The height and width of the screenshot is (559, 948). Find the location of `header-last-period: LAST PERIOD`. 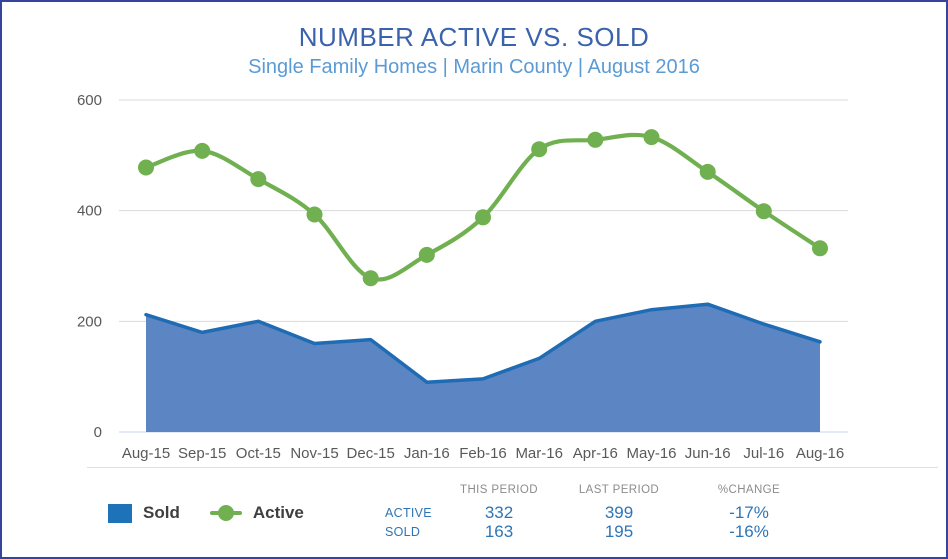

header-last-period: LAST PERIOD is located at coordinates (619, 490).